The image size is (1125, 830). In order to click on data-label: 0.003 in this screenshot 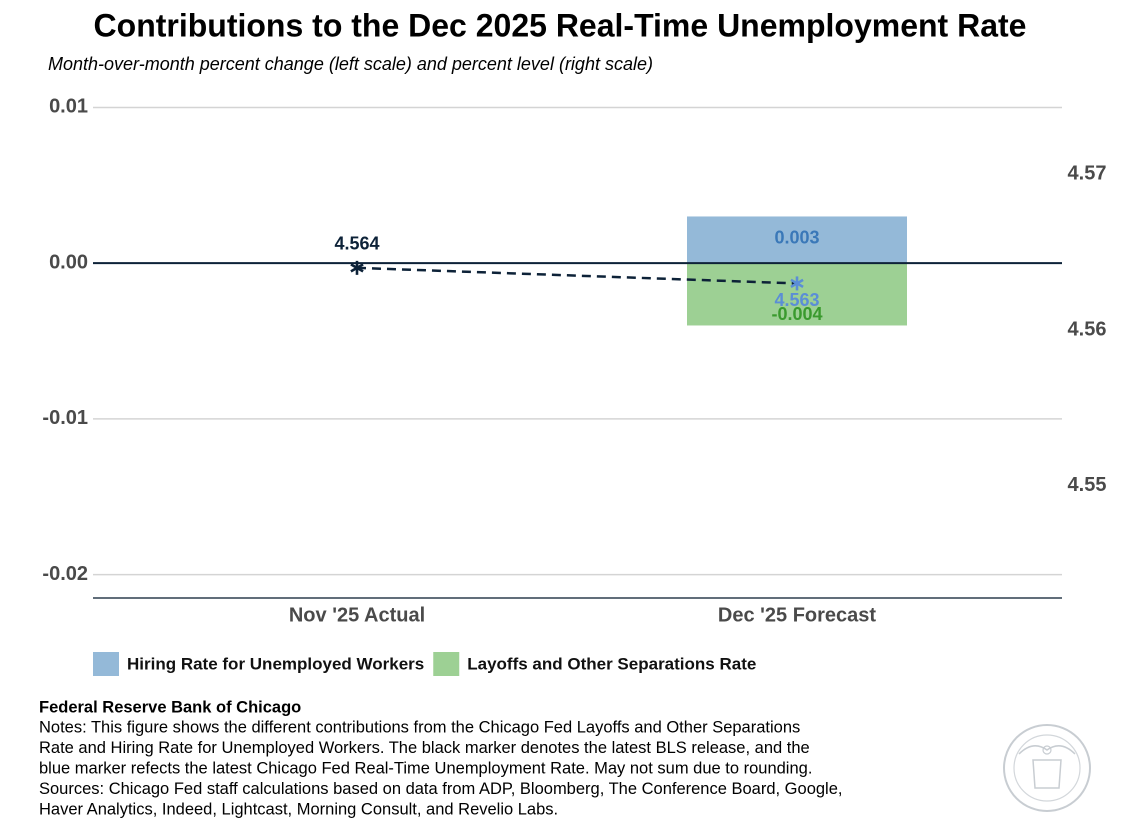, I will do `click(796, 238)`.